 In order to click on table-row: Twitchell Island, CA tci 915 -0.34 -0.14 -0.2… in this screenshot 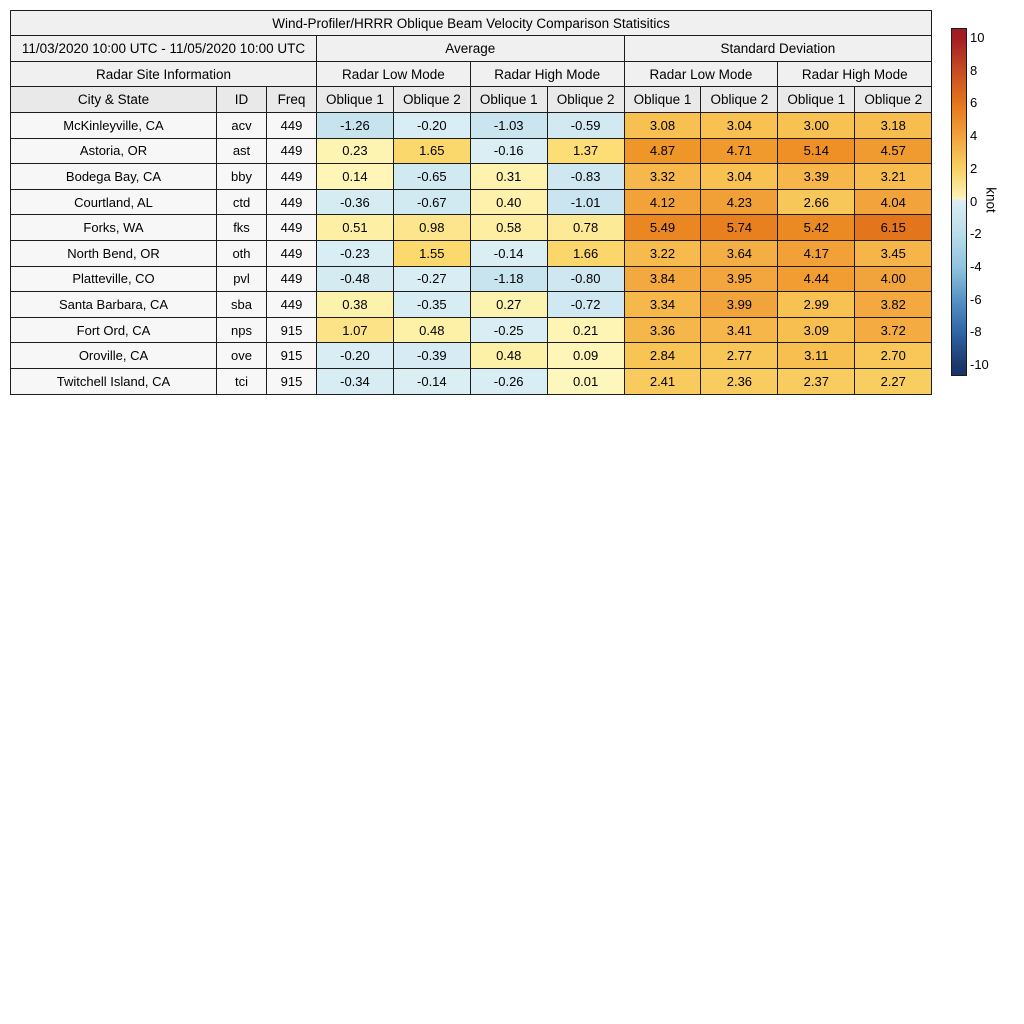, I will do `click(471, 381)`.